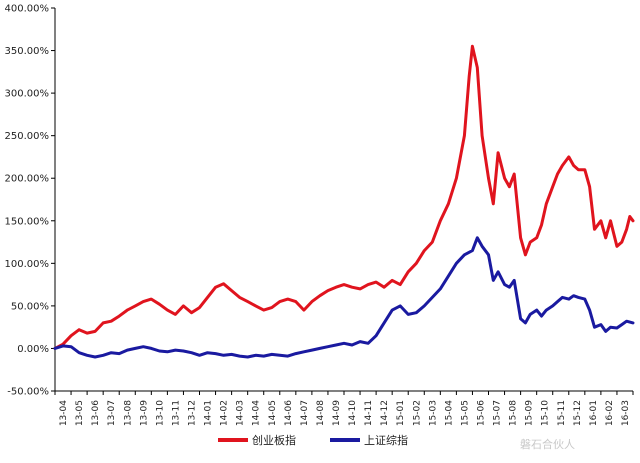  What do you see at coordinates (80, 413) in the screenshot?
I see `x-tick-label: 13-05` at bounding box center [80, 413].